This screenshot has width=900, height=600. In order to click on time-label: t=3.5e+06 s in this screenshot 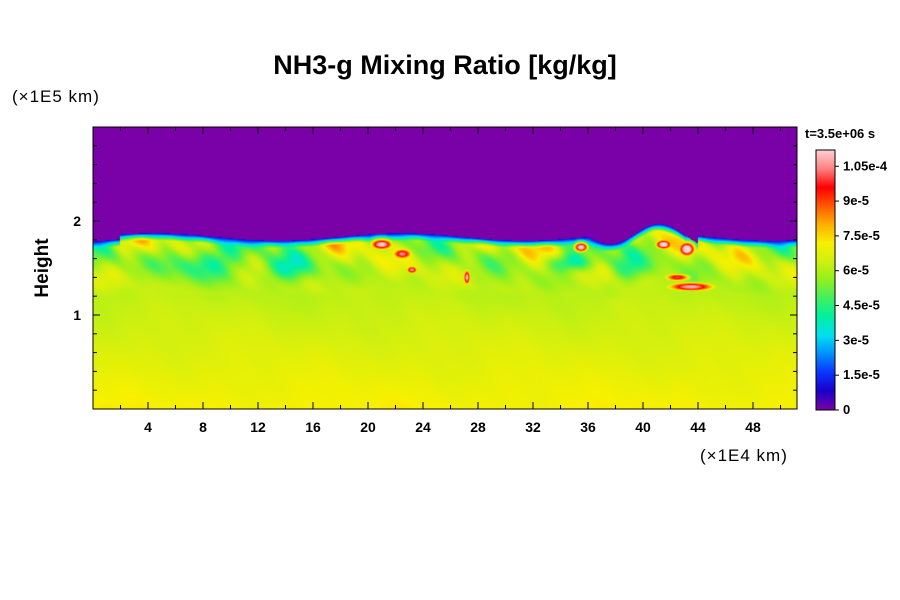, I will do `click(840, 133)`.